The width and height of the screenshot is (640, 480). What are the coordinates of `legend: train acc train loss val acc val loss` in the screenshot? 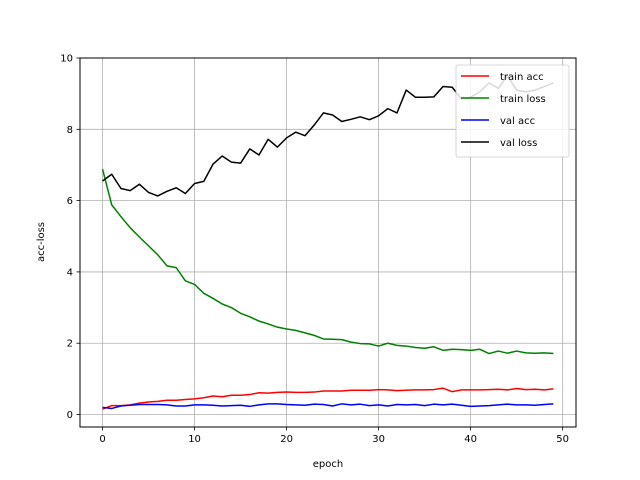 It's located at (512, 111).